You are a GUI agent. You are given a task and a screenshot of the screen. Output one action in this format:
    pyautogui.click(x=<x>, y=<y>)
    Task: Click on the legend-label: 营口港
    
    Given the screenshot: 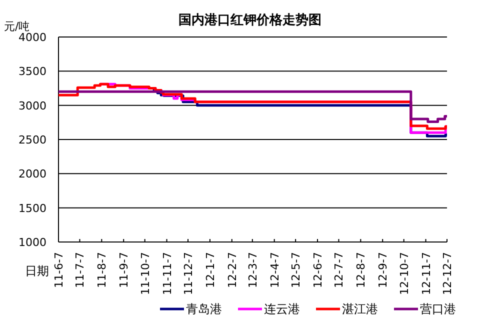 What is the action you would take?
    pyautogui.click(x=438, y=309)
    